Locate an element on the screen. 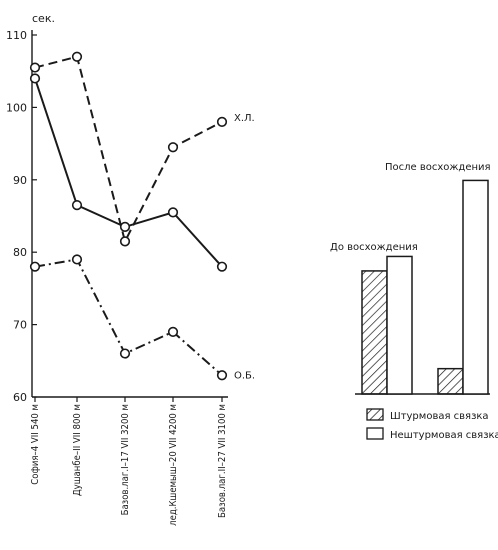 The height and width of the screenshot is (550, 498). x-tick-label: Базов.лаг.II–27 VII 3100 м is located at coordinates (222, 461).